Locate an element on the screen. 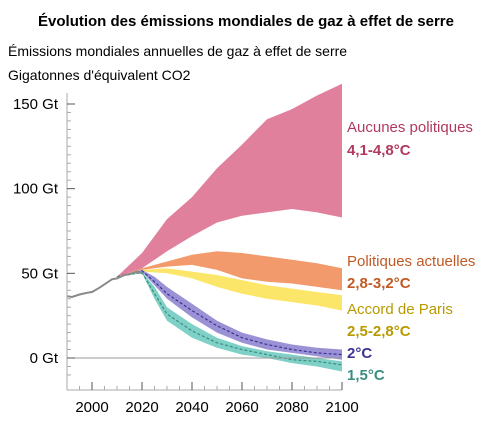 Image resolution: width=500 pixels, height=425 pixels. y-tick-label: 50 Gt is located at coordinates (40, 273).